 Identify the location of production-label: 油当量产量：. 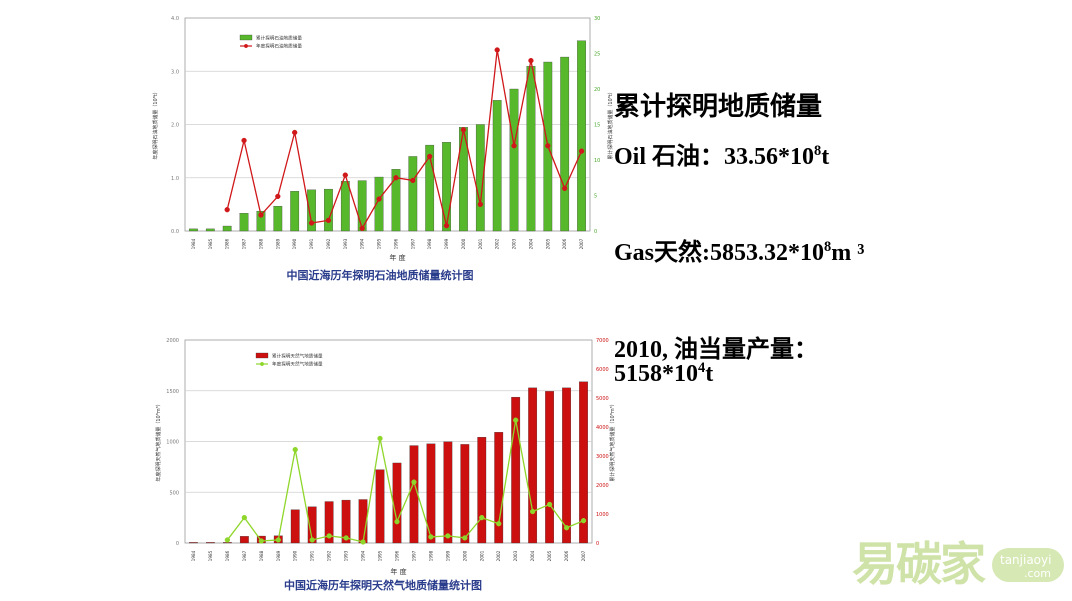
(746, 349).